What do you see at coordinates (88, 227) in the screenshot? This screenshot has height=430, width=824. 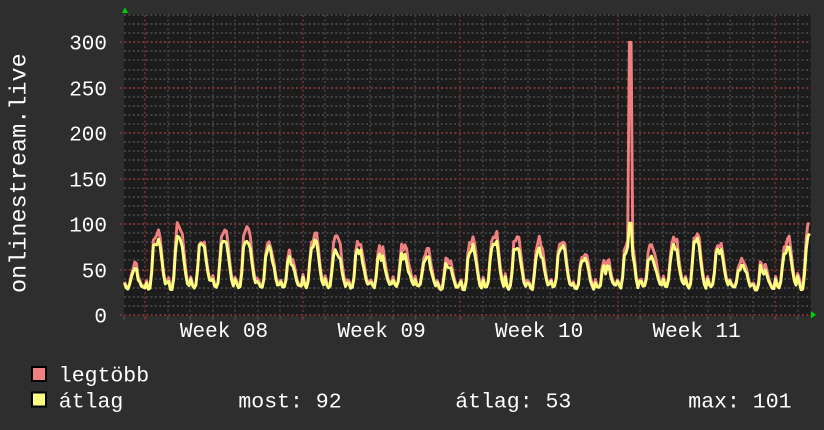 I see `svg-text: 100` at bounding box center [88, 227].